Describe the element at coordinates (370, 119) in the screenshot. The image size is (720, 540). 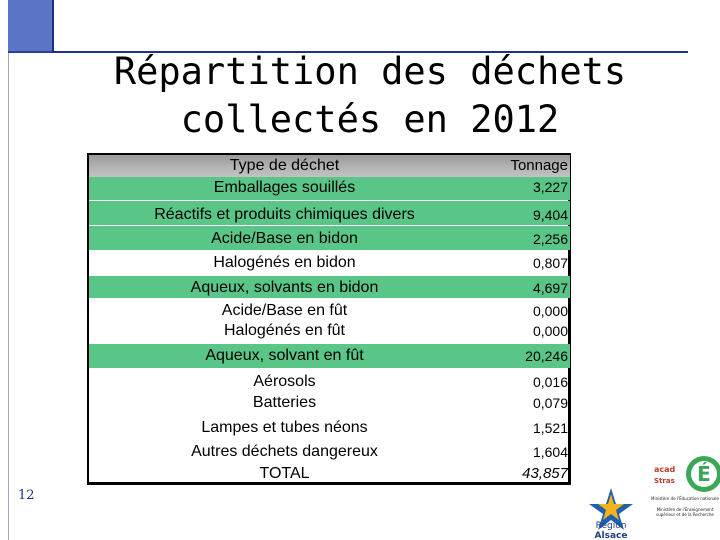
I see `slide-title-line2: collectés en 2012` at that location.